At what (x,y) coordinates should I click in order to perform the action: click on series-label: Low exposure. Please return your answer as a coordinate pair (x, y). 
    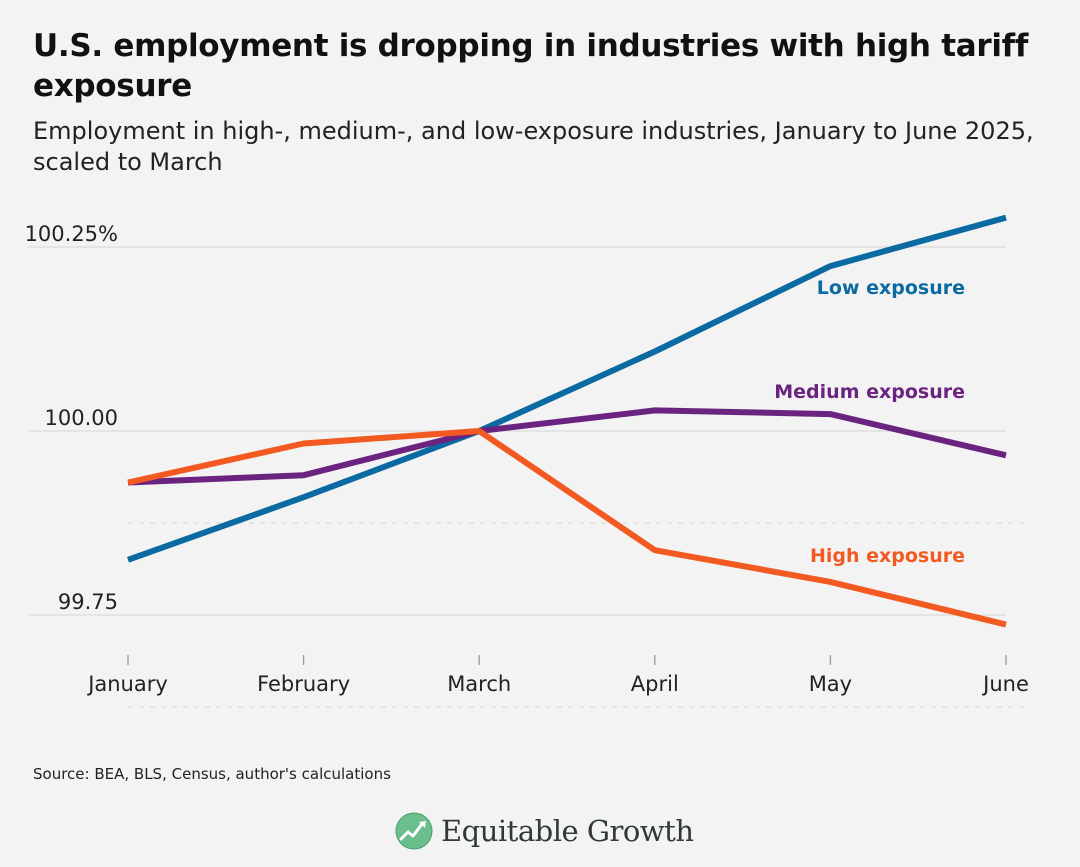
    Looking at the image, I should click on (891, 288).